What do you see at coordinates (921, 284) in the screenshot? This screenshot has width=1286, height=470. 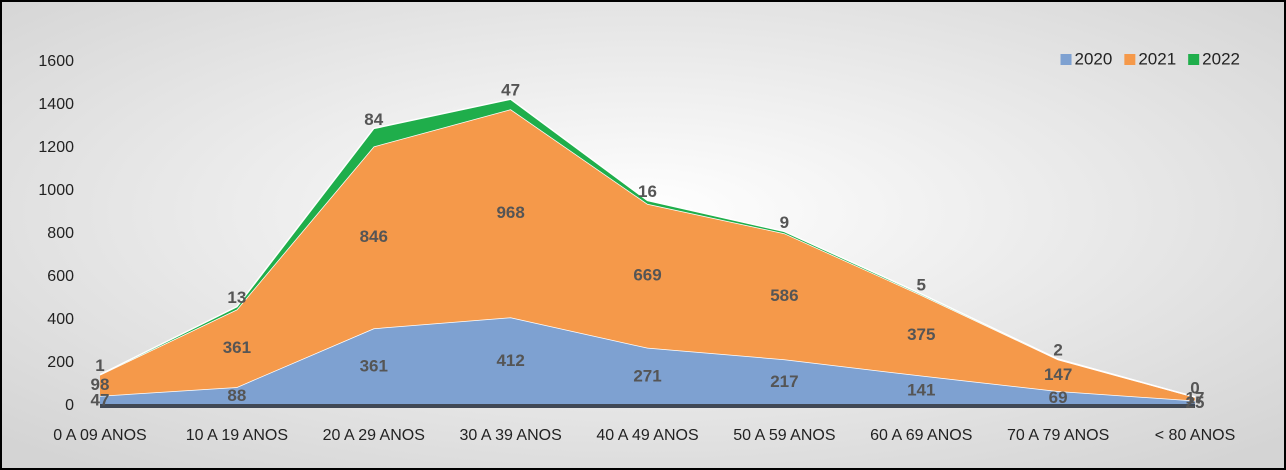 I see `data-label: 5` at bounding box center [921, 284].